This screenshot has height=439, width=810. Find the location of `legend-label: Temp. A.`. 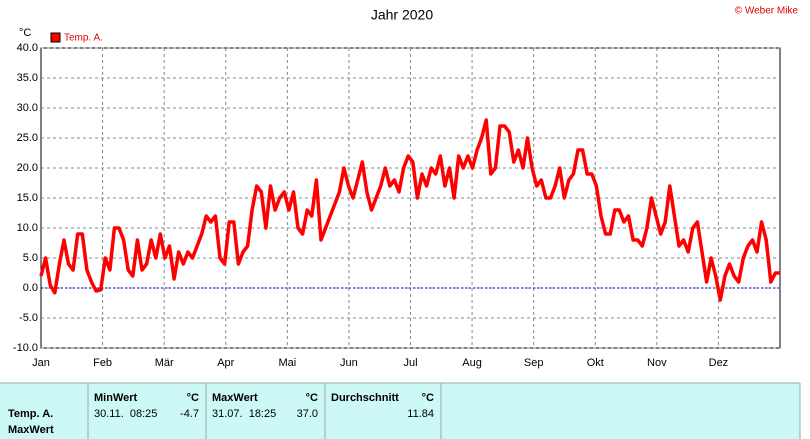

legend-label: Temp. A. is located at coordinates (83, 38).